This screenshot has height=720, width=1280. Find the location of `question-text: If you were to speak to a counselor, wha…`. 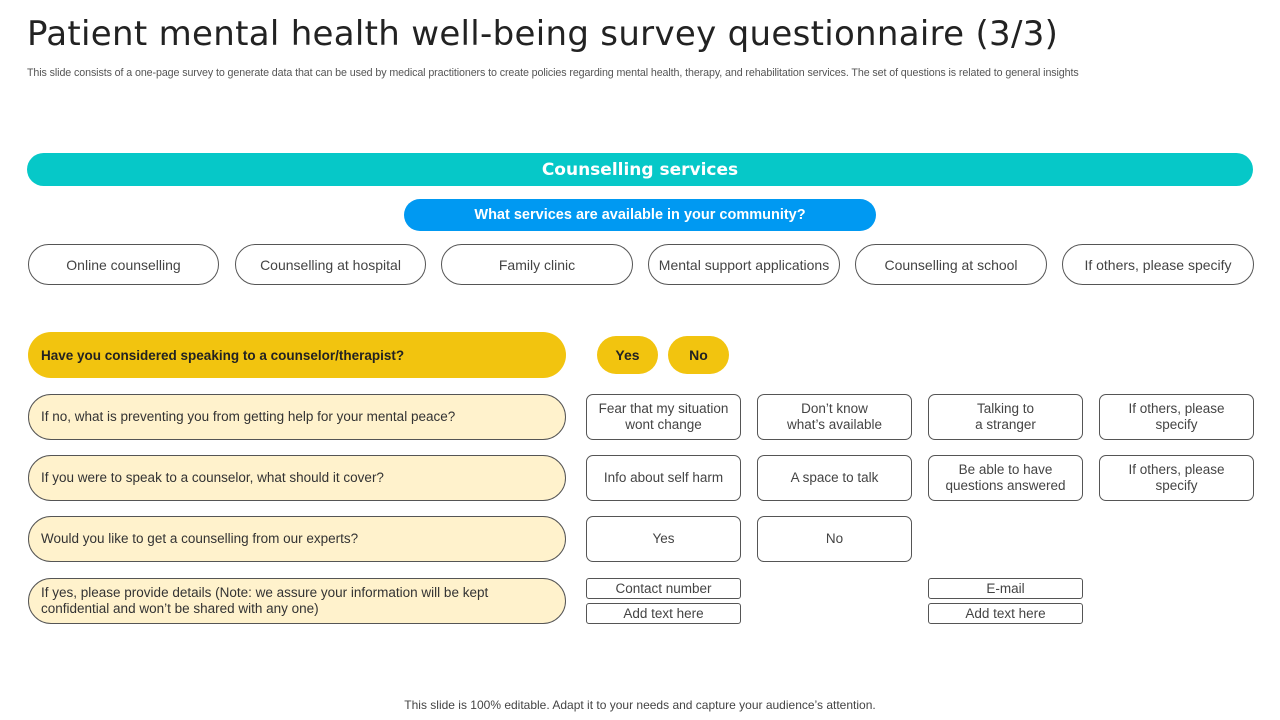

question-text: If you were to speak to a counselor, wha… is located at coordinates (212, 477).